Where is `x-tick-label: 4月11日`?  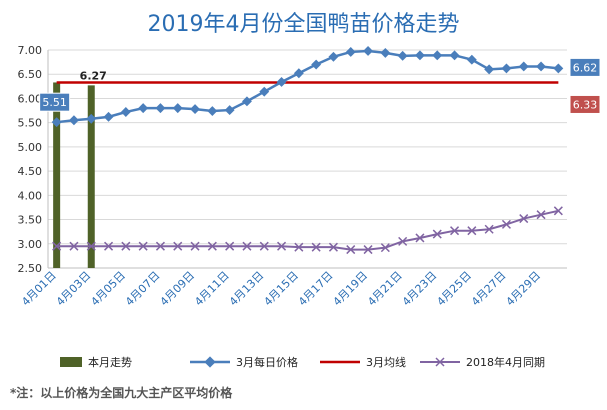
x-tick-label: 4月11日 is located at coordinates (212, 289).